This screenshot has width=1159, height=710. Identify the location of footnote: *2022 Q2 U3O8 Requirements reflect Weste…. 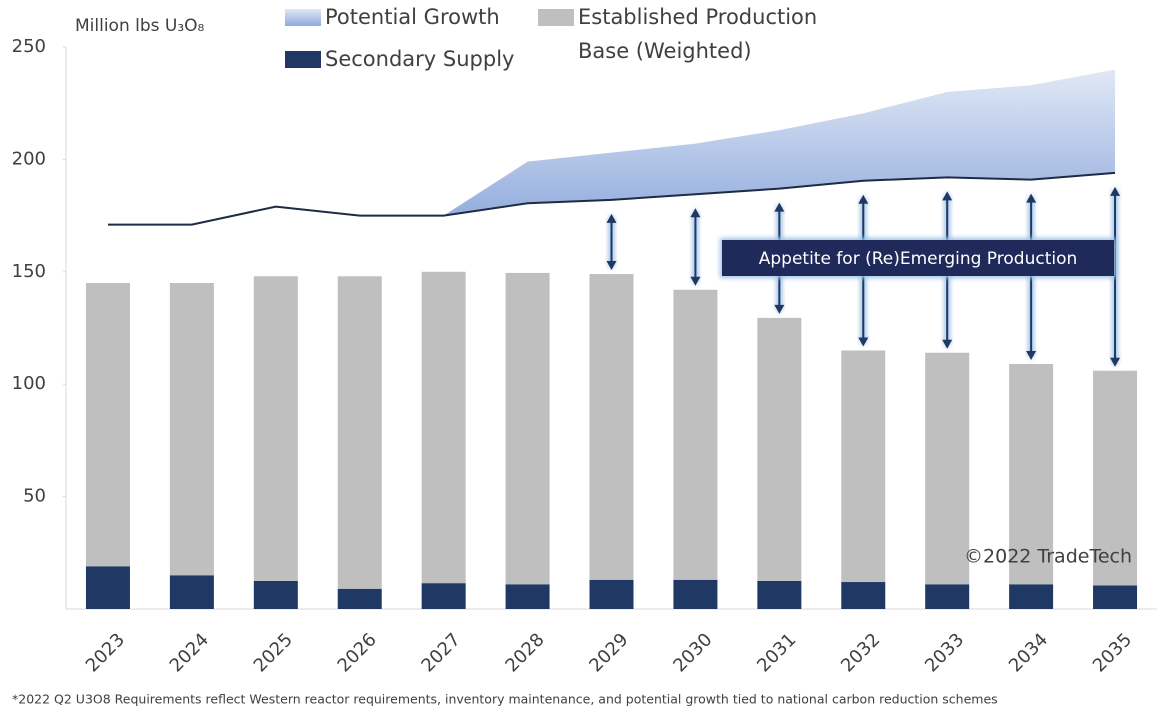
(505, 699).